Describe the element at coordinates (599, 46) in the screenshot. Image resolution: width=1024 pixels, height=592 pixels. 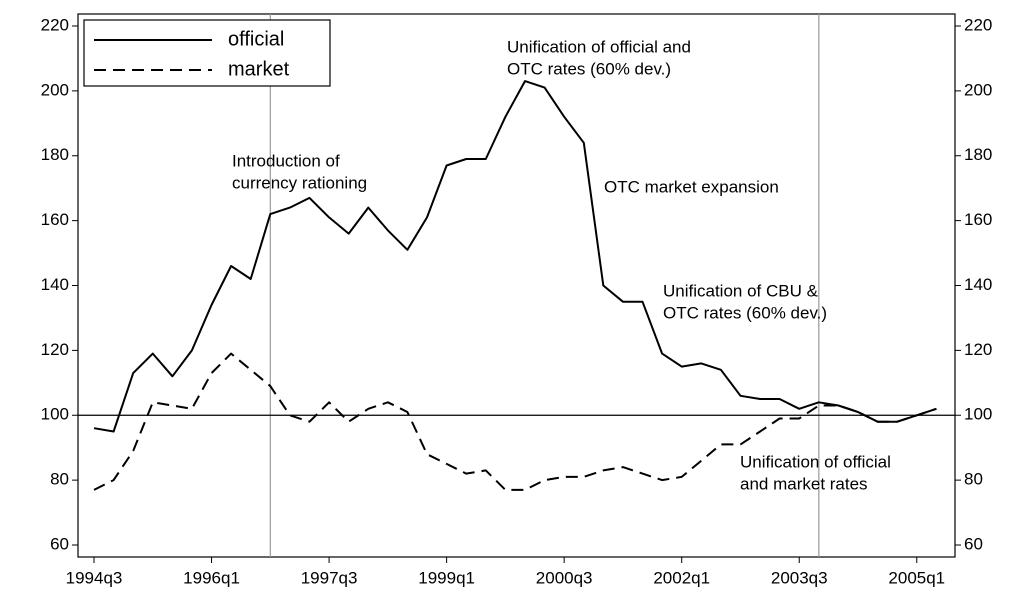
I see `annotation: Unification of official and` at that location.